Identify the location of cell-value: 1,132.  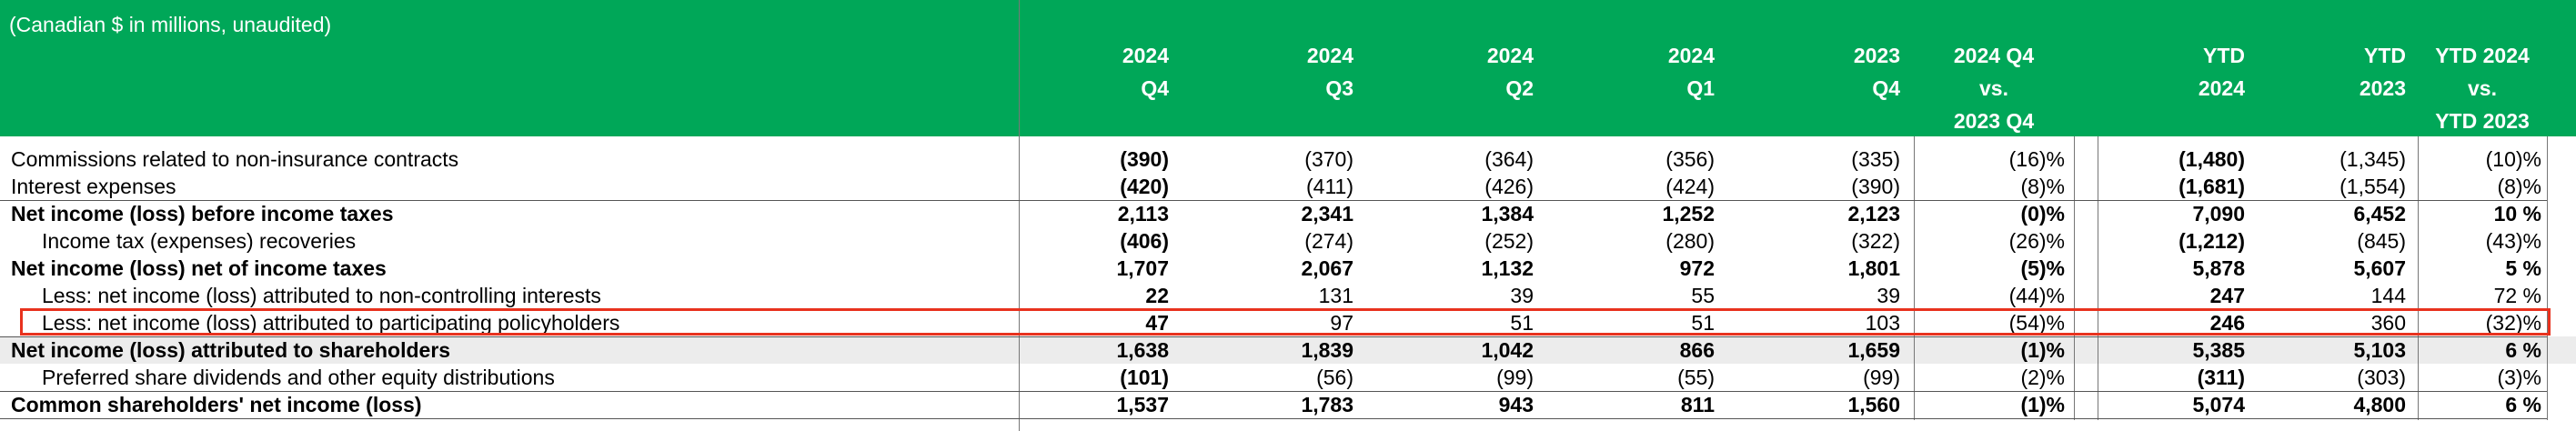
(1507, 268).